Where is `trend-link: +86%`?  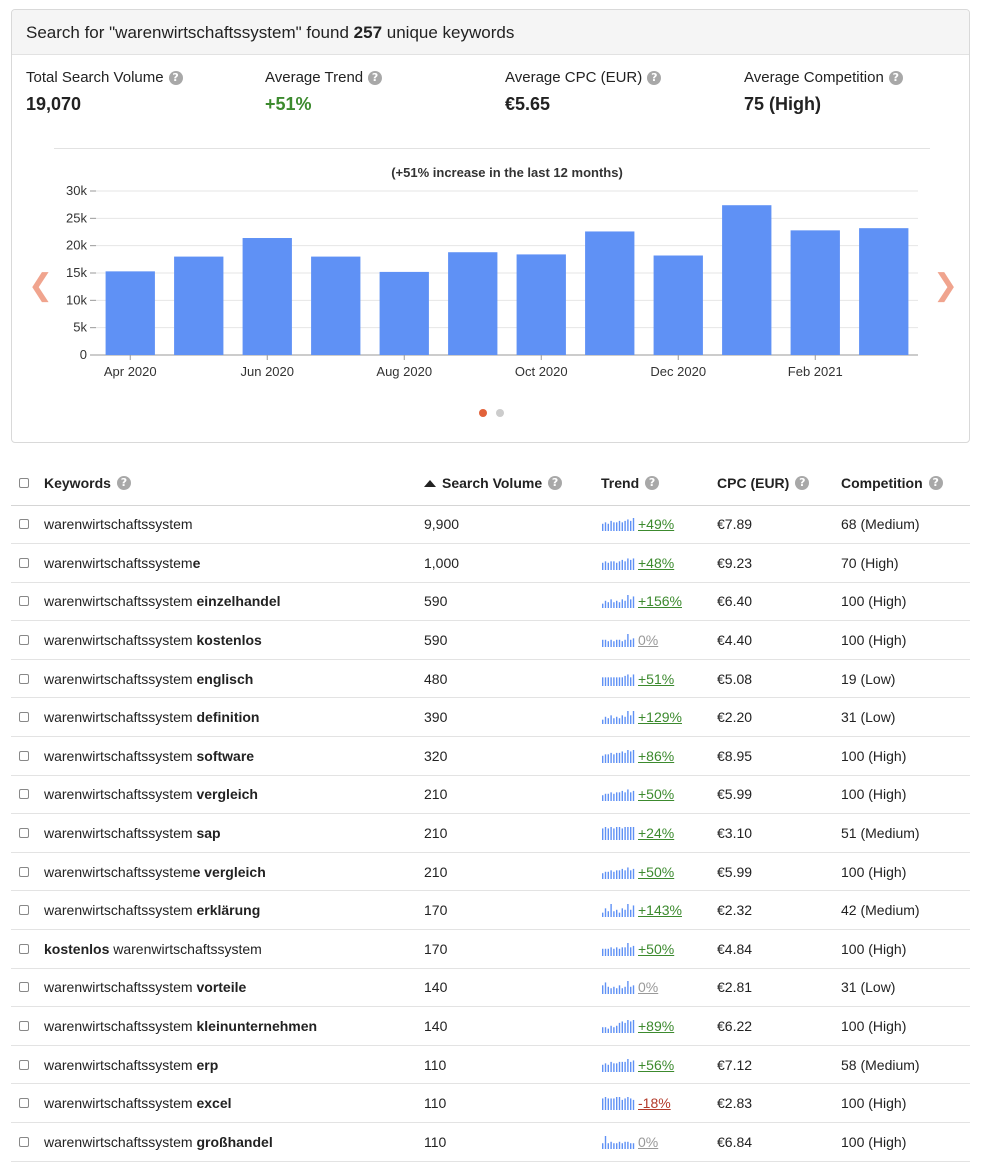 trend-link: +86% is located at coordinates (656, 755).